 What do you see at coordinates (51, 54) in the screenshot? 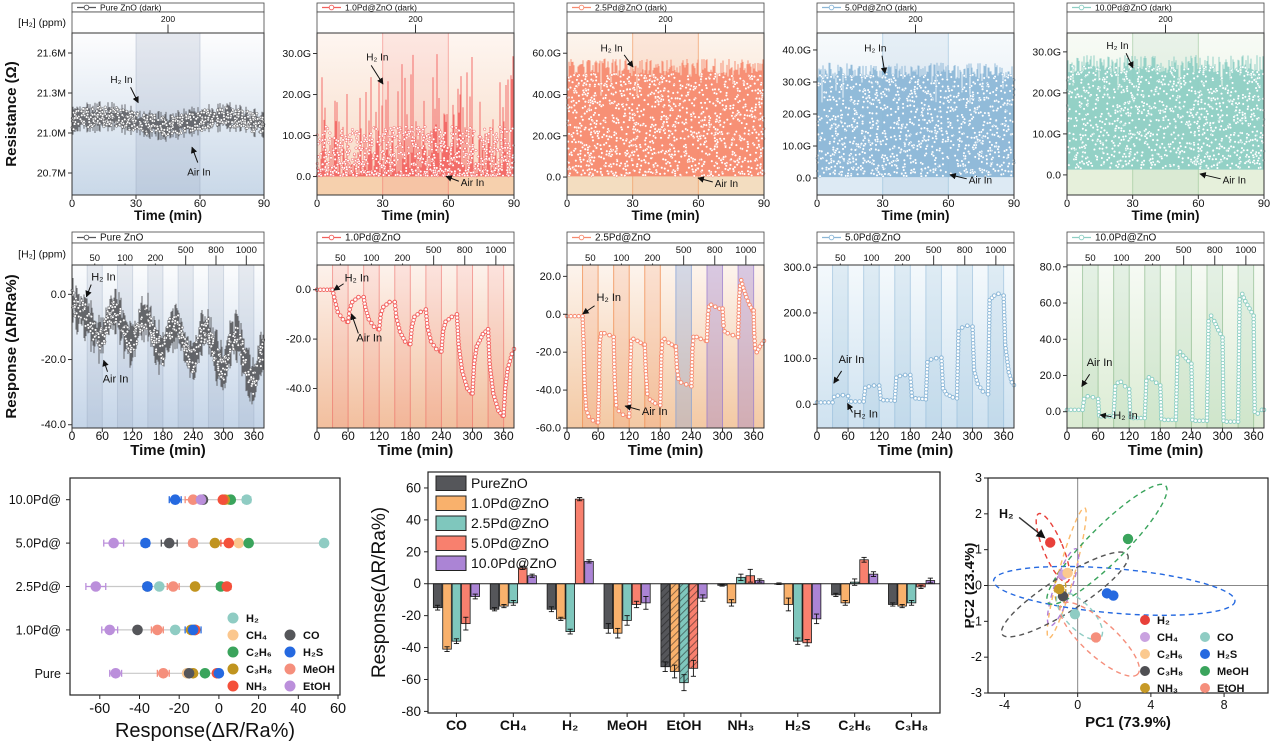
I see `svg-text: 21.6M` at bounding box center [51, 54].